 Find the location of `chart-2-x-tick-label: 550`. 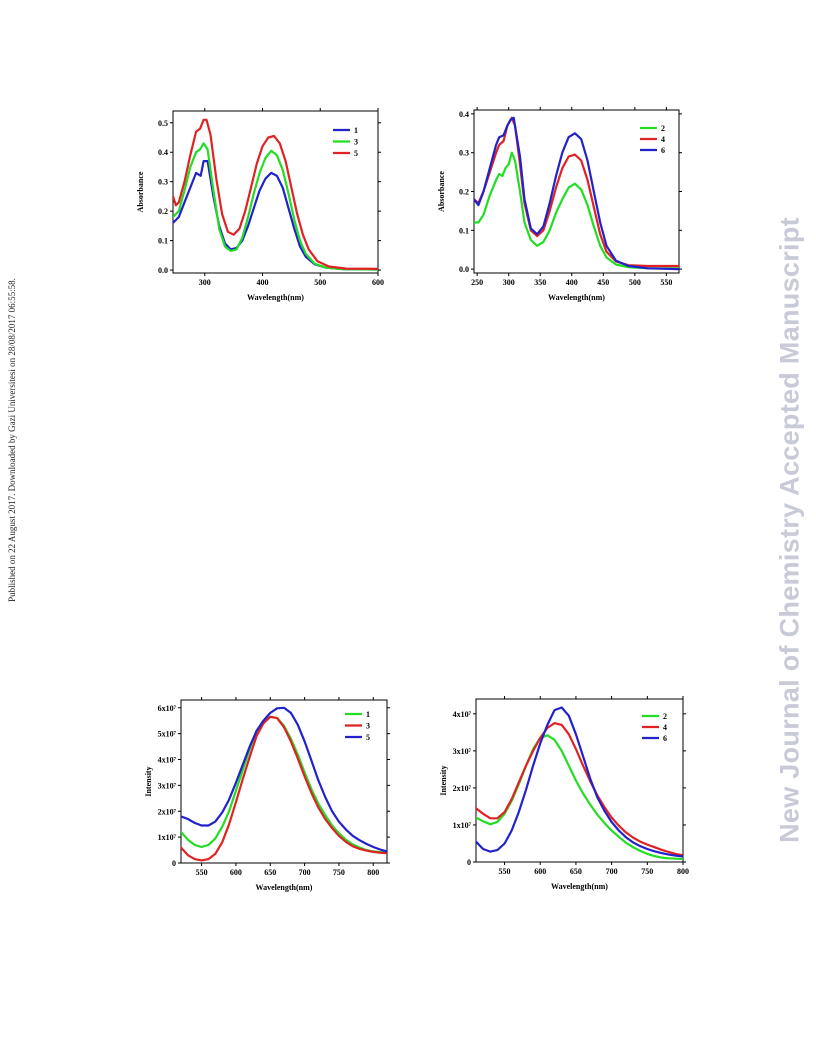

chart-2-x-tick-label: 550 is located at coordinates (202, 872).